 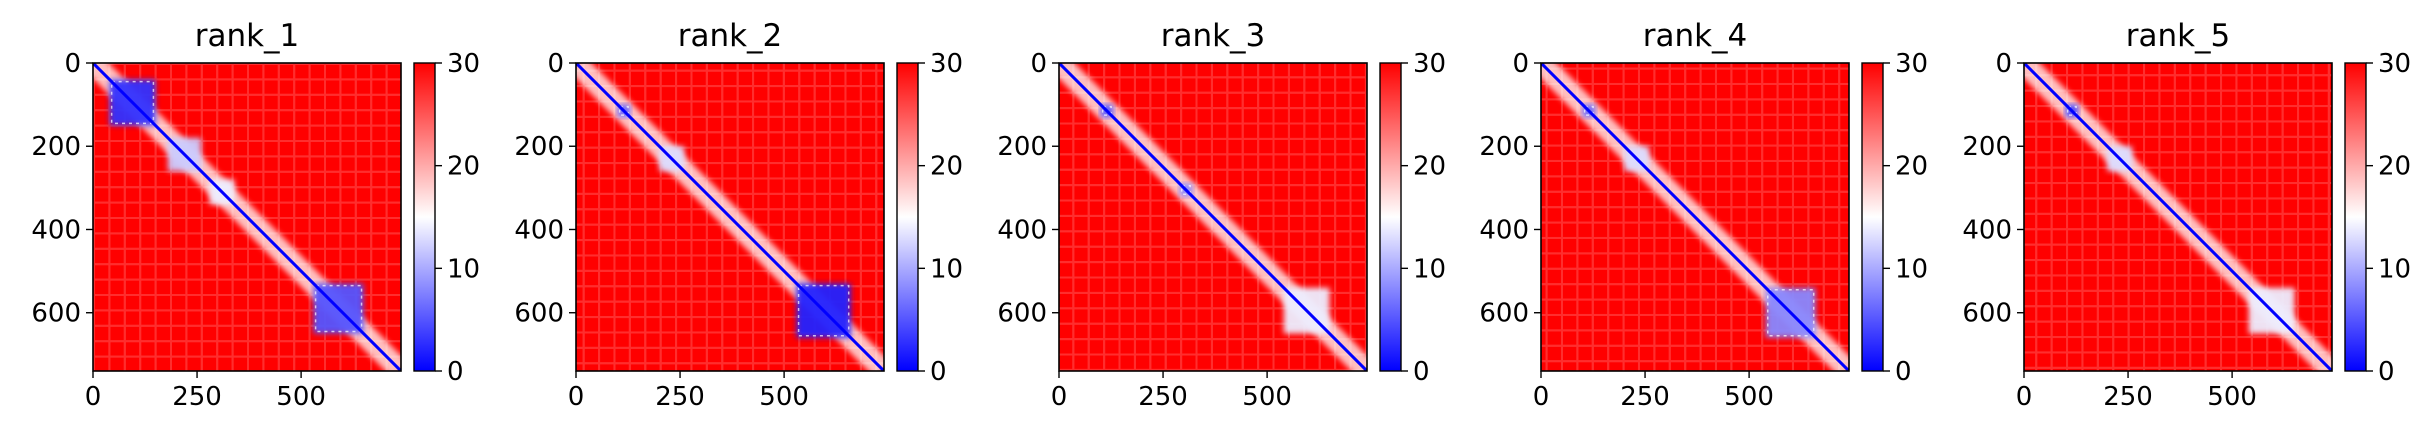 I want to click on heatmap-diagonal, so click(x=247, y=217).